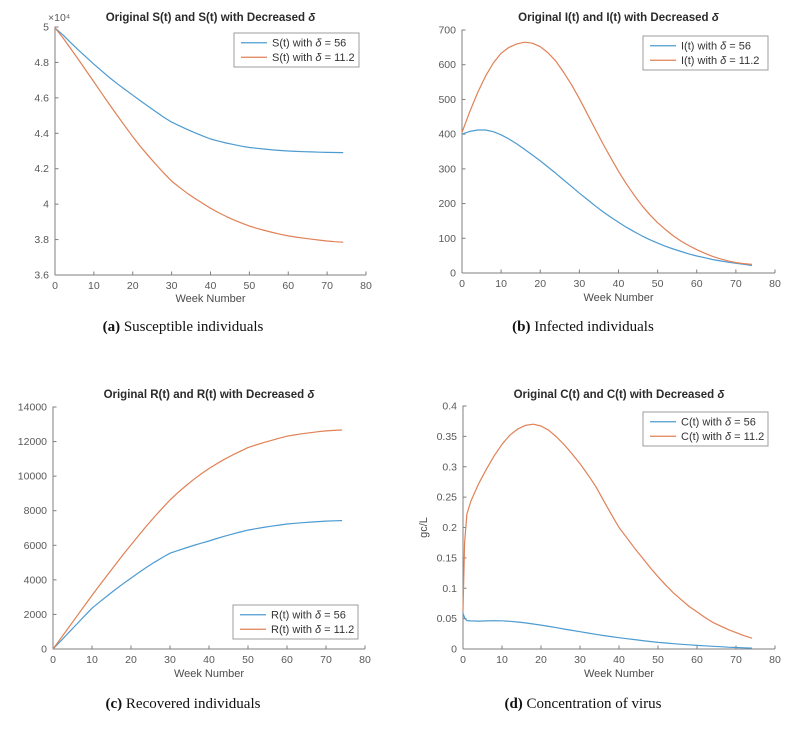  I want to click on y-tick-label: 0.35, so click(447, 437).